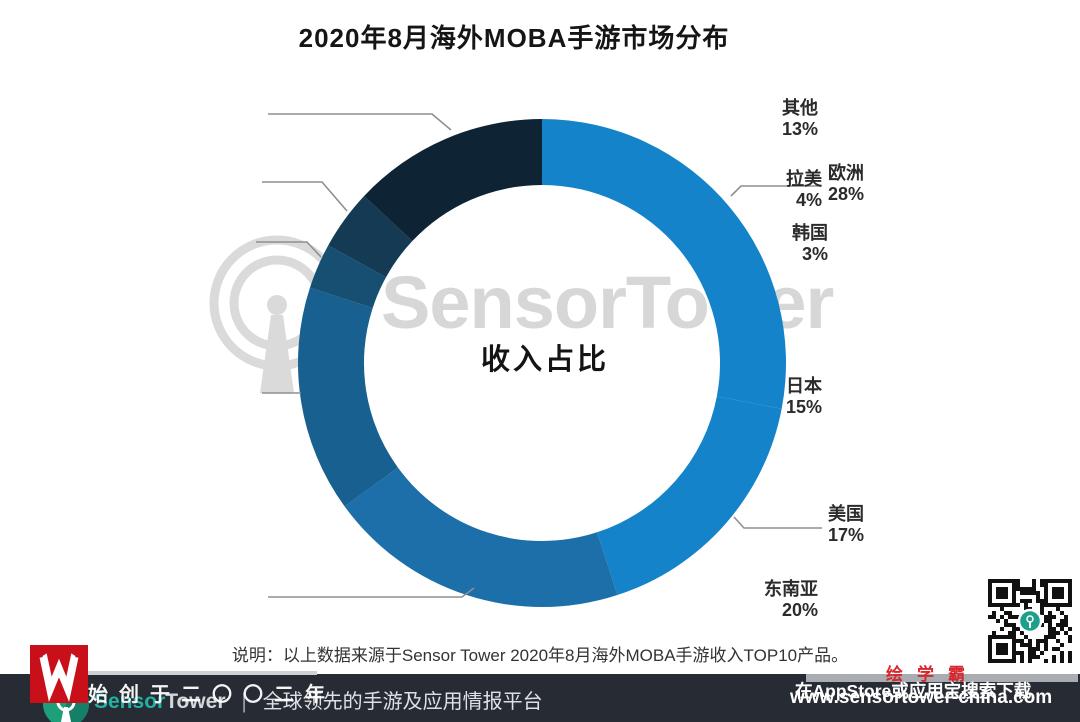 This screenshot has height=722, width=1080. What do you see at coordinates (799, 129) in the screenshot?
I see `segment-value: 13%` at bounding box center [799, 129].